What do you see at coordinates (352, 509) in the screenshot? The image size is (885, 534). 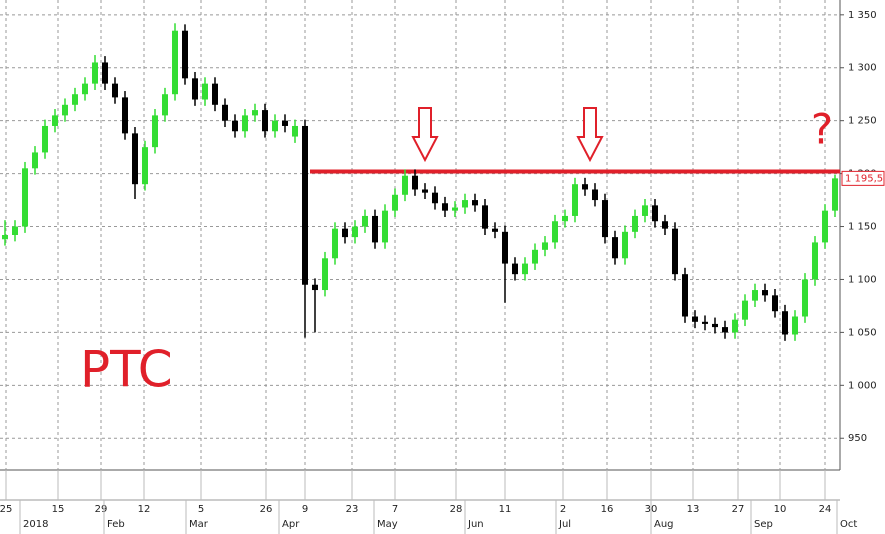 I see `x-tick-label: 23` at bounding box center [352, 509].